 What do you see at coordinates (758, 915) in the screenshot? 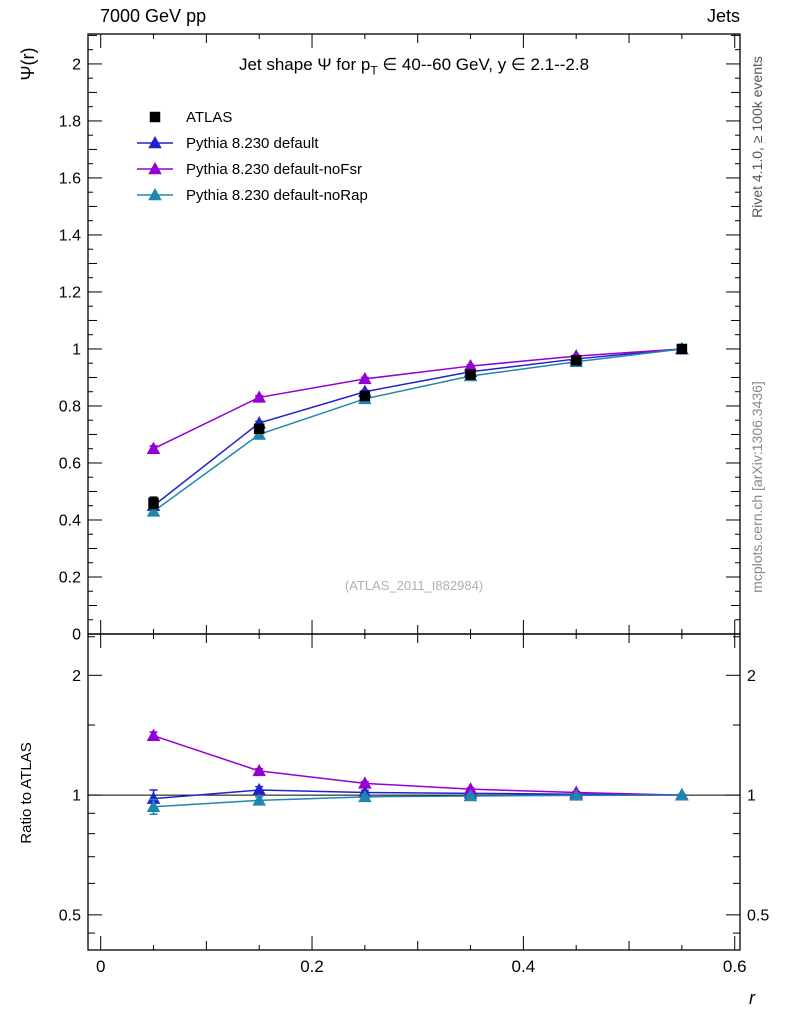
I see `ratio-y-tick-label-right: 0.5` at bounding box center [758, 915].